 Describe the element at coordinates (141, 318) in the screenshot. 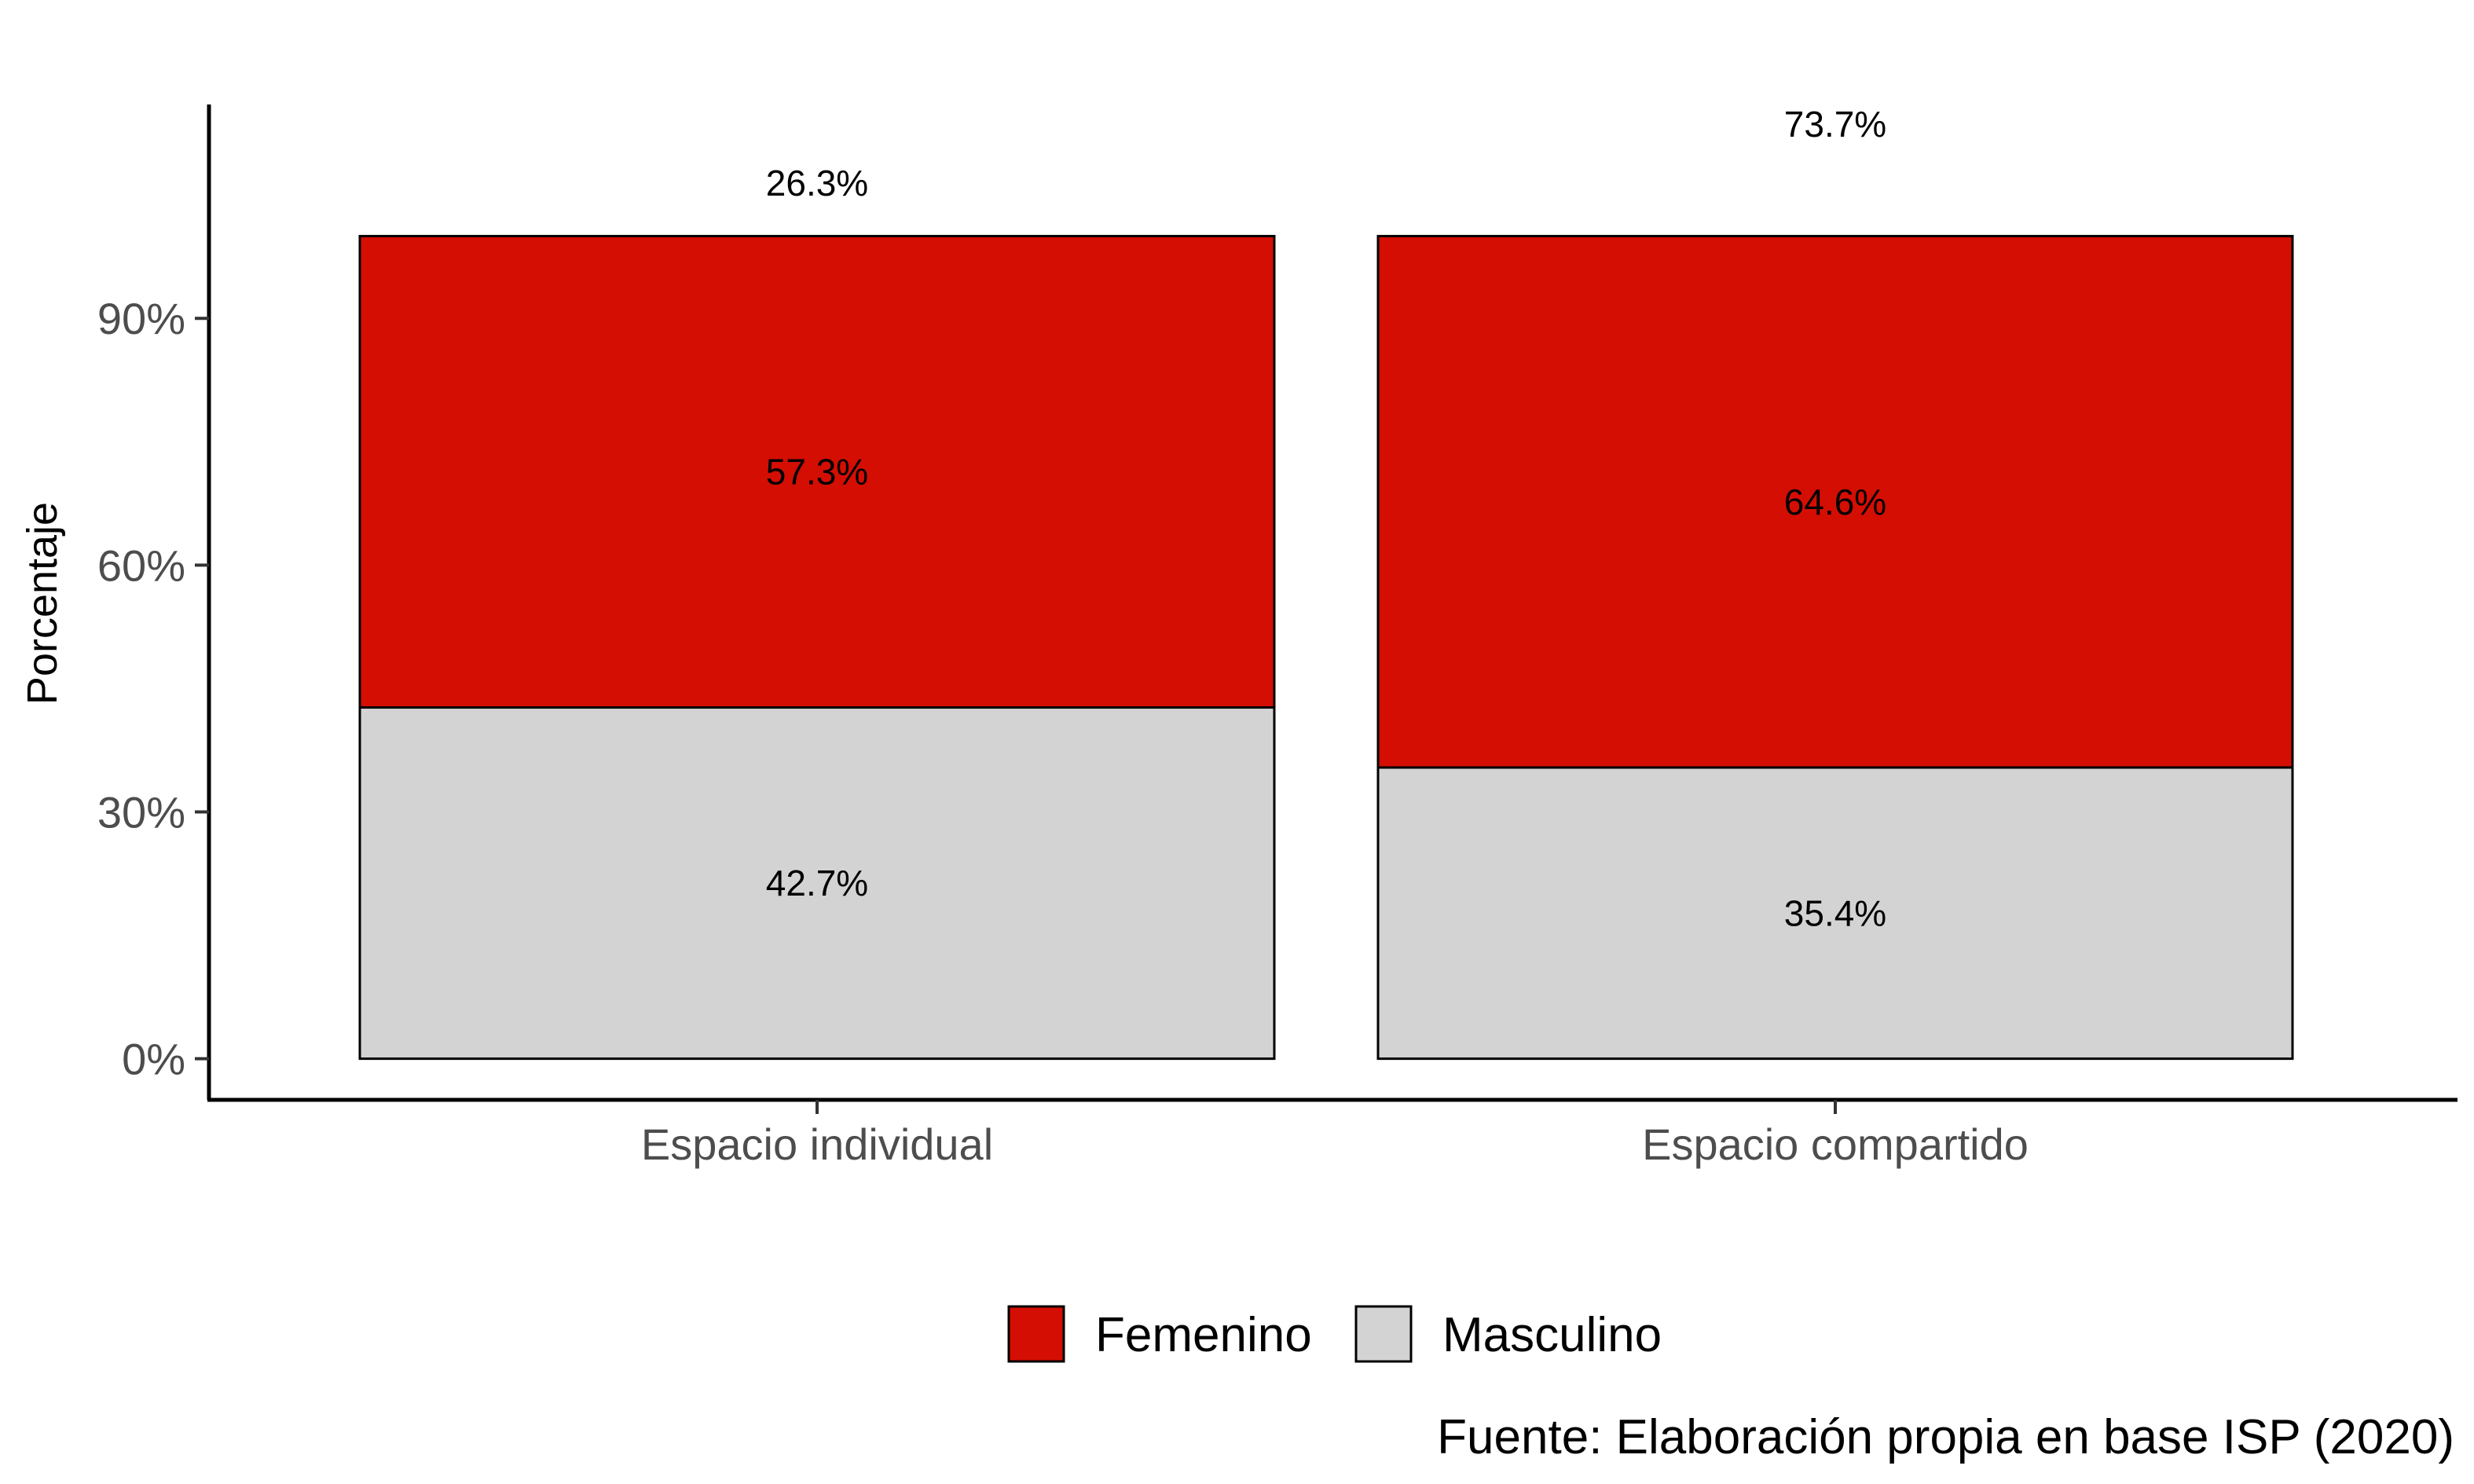

I see `y-tick-label-90: 90%` at that location.